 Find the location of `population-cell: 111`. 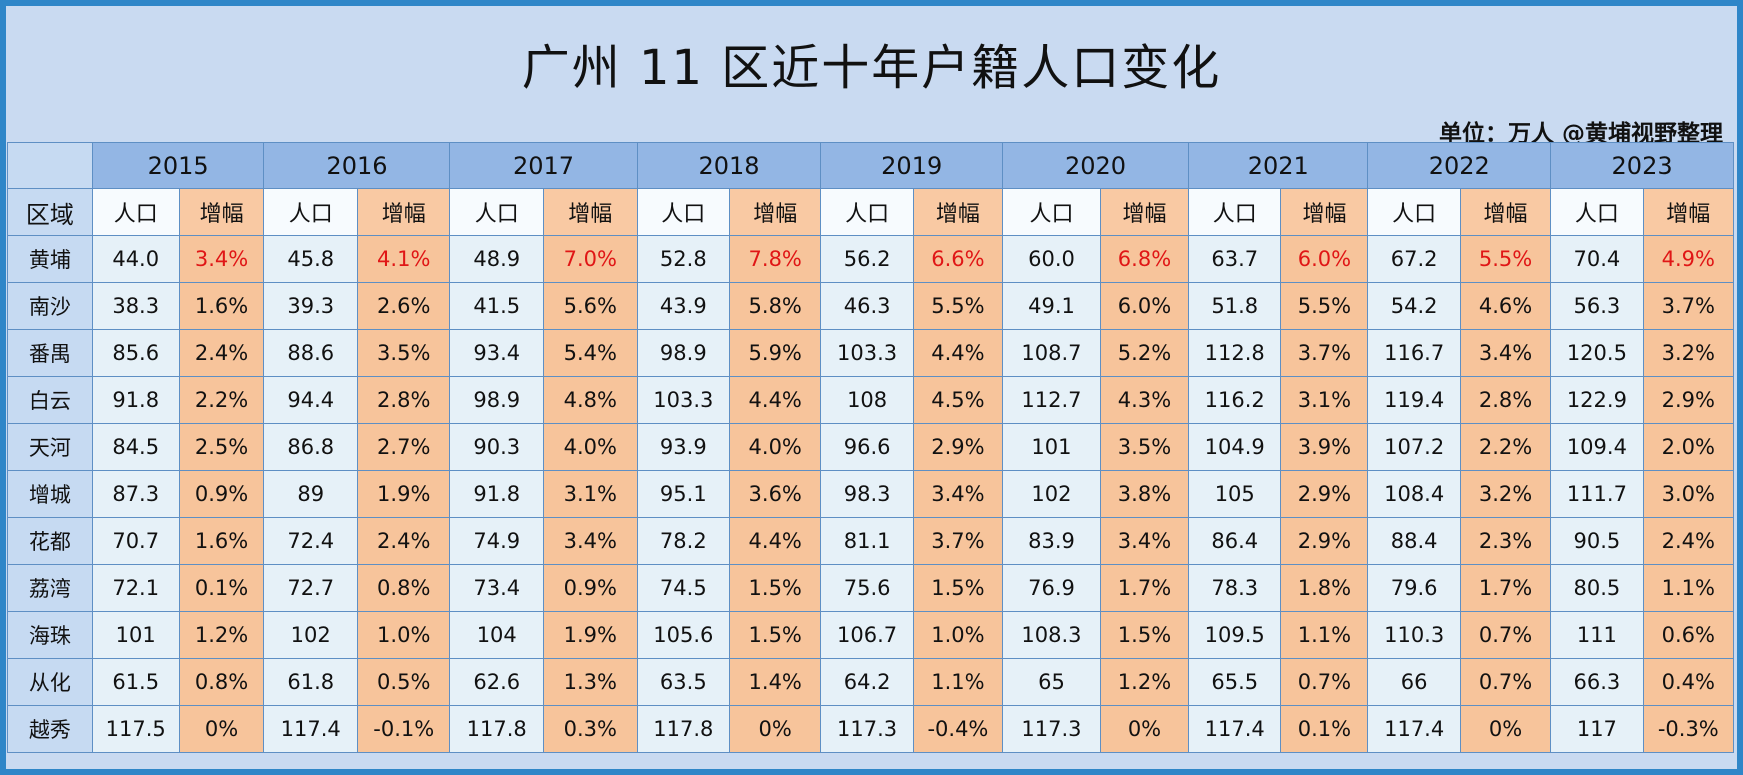

population-cell: 111 is located at coordinates (1597, 635).